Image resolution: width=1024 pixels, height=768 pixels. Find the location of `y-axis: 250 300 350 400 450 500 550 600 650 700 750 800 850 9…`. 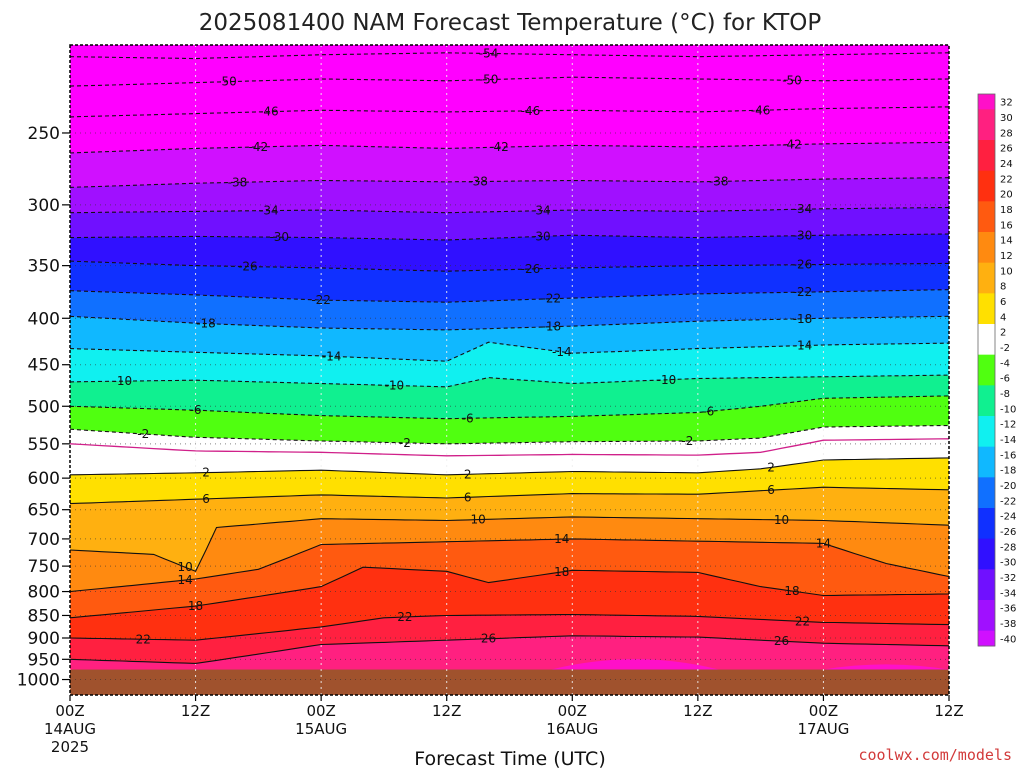

y-axis: 250 300 350 400 450 500 550 600 650 700 750 800 850 9… is located at coordinates (43, 407).